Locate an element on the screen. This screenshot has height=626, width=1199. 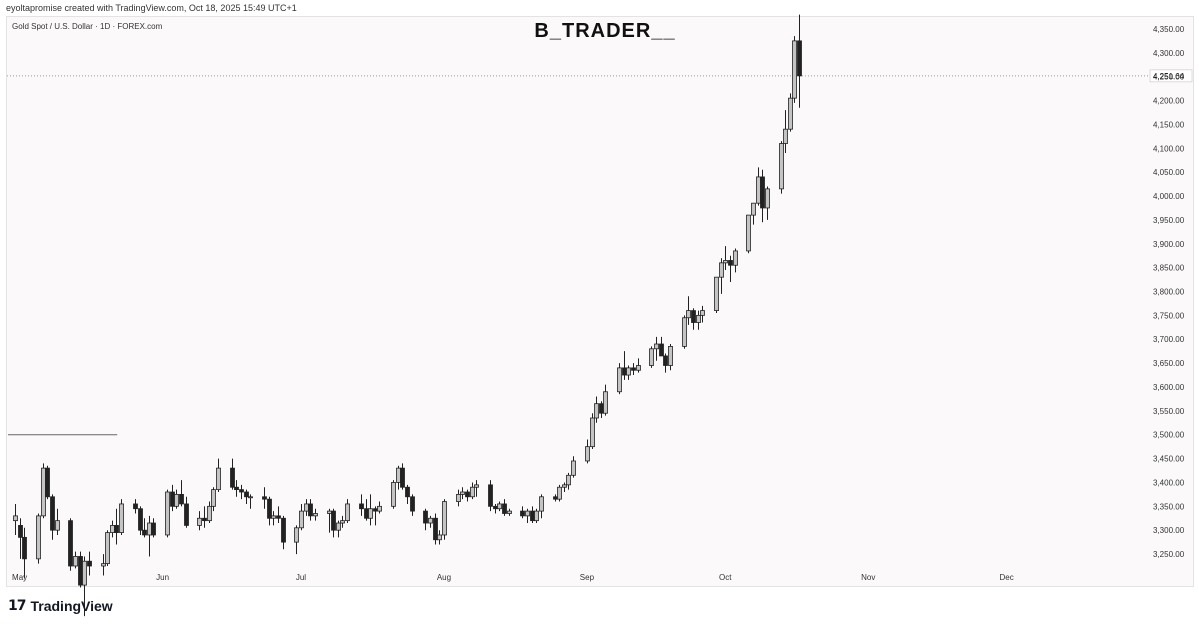
y-tick-label: 3,550.00 is located at coordinates (1169, 411).